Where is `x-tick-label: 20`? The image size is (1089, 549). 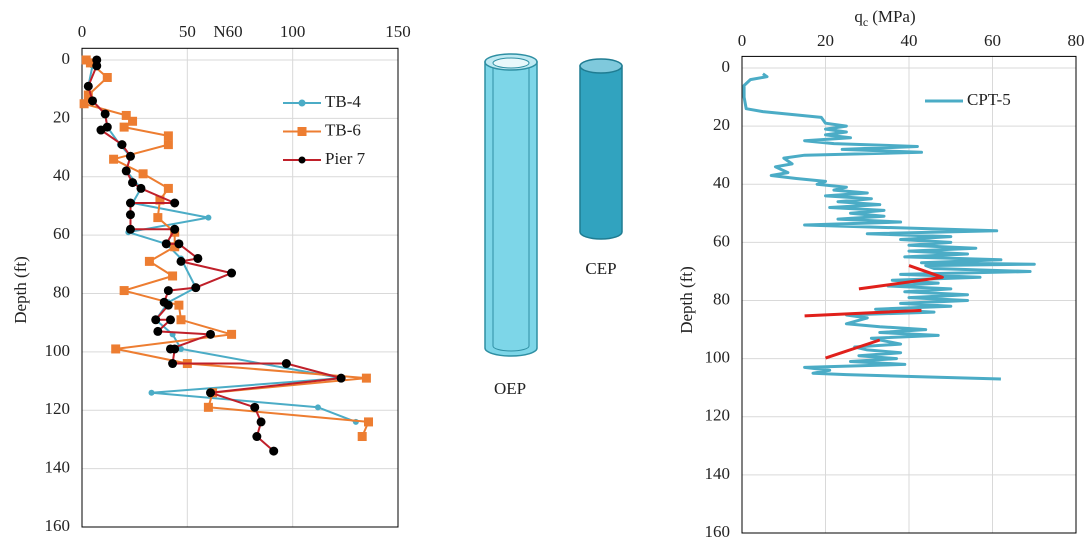
x-tick-label: 20 is located at coordinates (825, 40).